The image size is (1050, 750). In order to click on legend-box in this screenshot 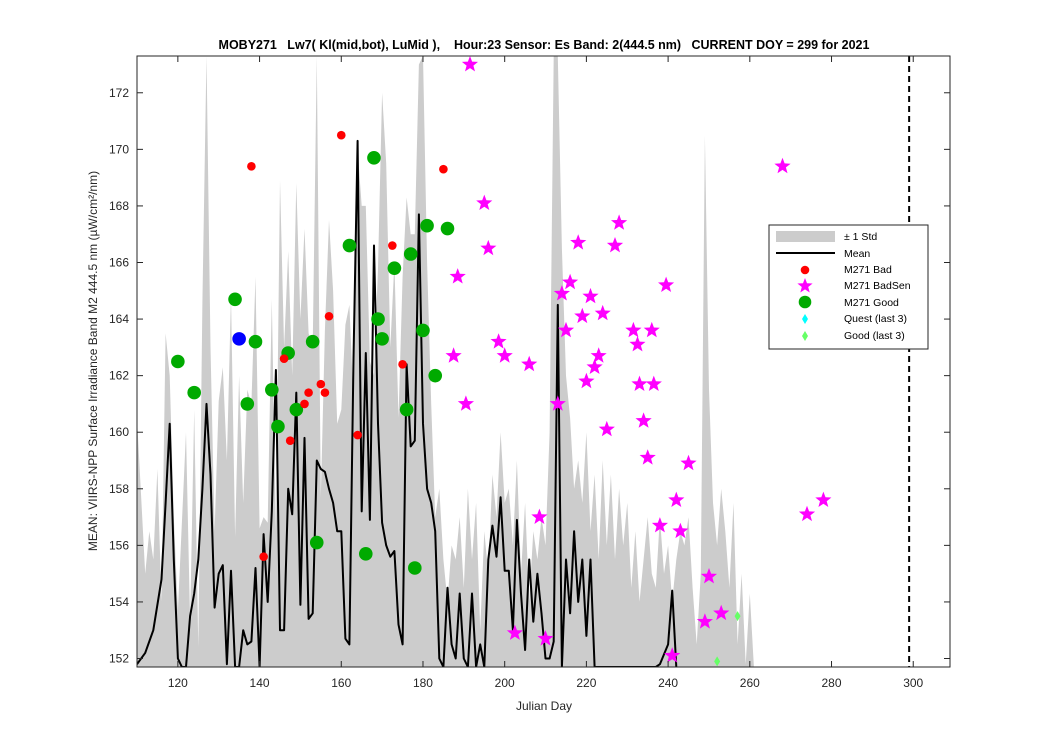, I will do `click(848, 287)`.